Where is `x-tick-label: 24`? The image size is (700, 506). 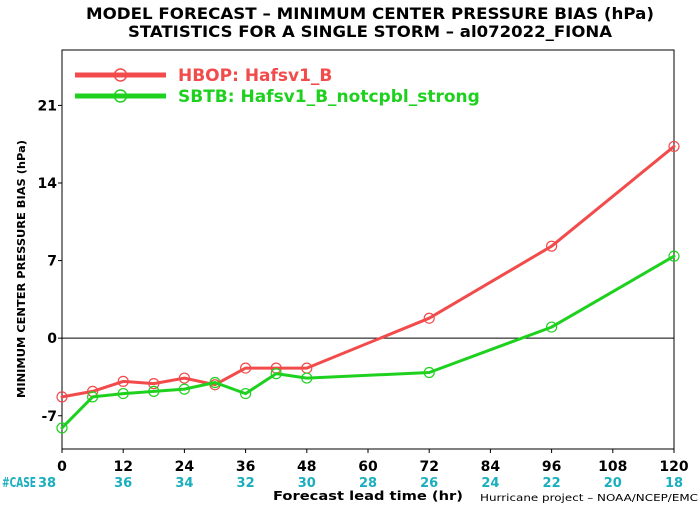 x-tick-label: 24 is located at coordinates (185, 467).